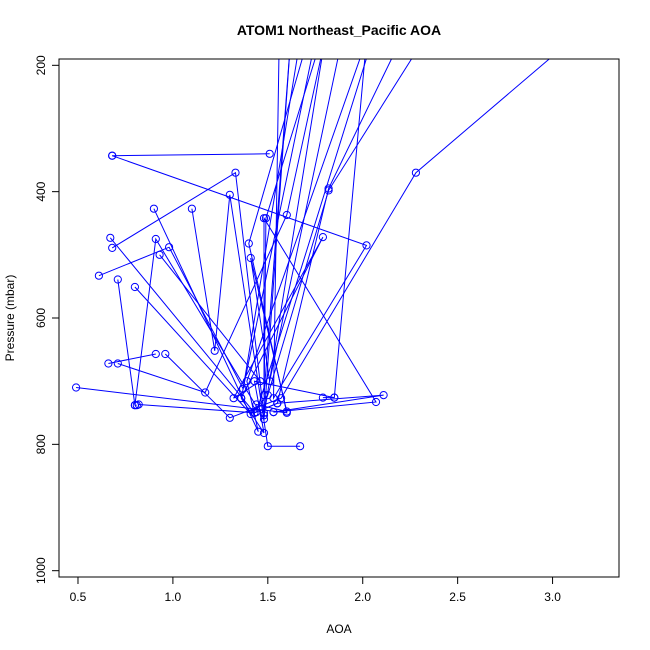  What do you see at coordinates (339, 30) in the screenshot?
I see `chart-title: ATOM1 Northeast_Pacific AOA` at bounding box center [339, 30].